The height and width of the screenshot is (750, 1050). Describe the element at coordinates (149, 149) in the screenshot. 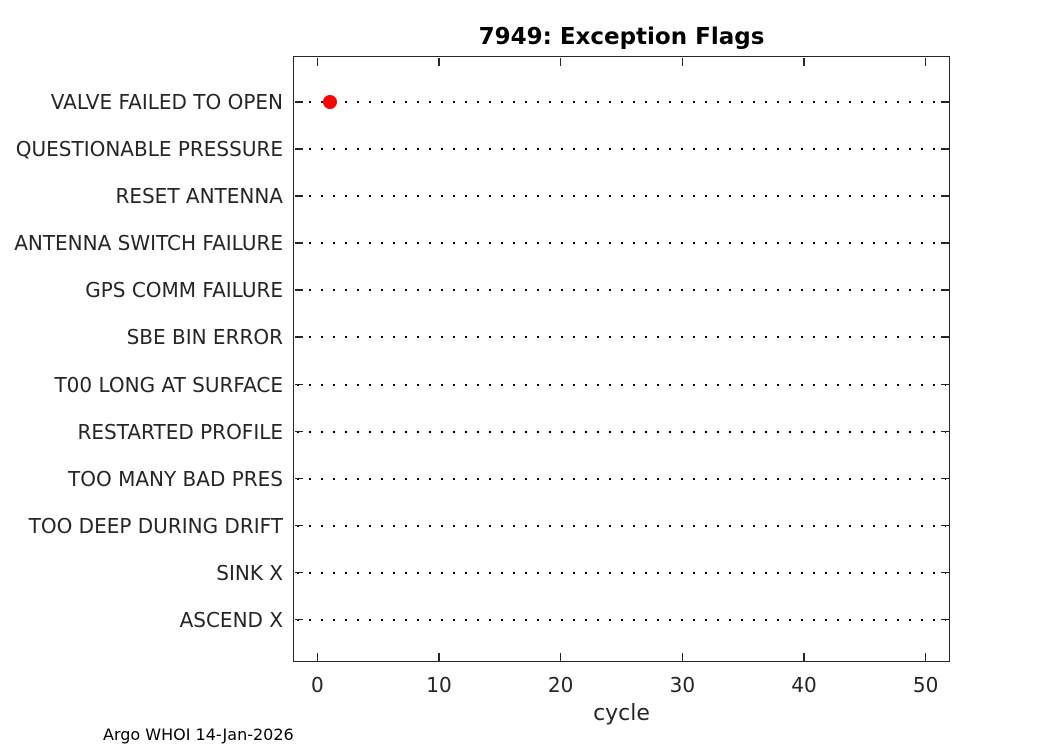

I see `y-tick-label: QUESTIONABLE PRESSURE` at that location.